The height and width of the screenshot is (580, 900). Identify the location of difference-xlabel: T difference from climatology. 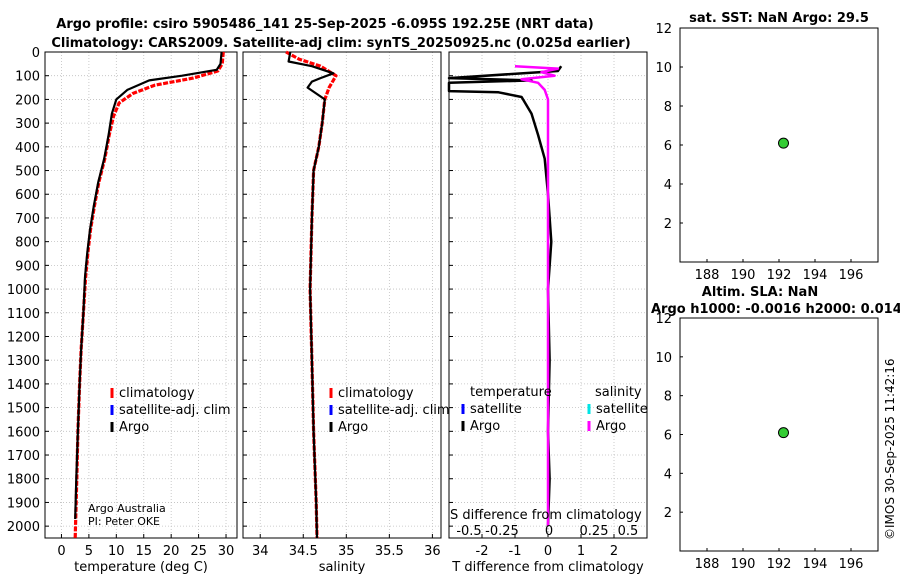
(547, 567).